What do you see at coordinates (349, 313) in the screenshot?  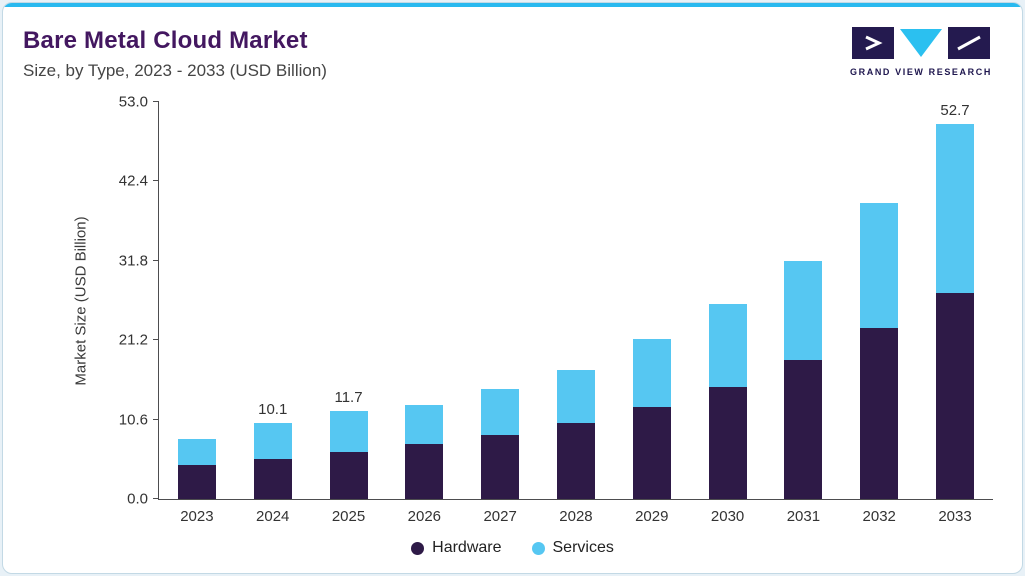 I see `bar-group: 11.7 2025` at bounding box center [349, 313].